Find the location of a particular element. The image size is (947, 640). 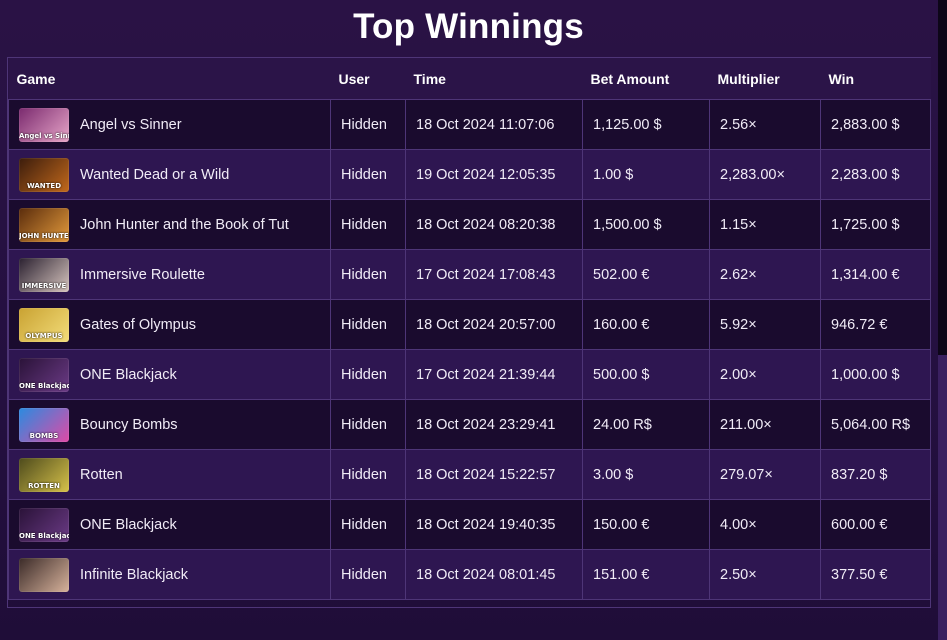

cell-bet-amount: 150.00 € is located at coordinates (646, 524).